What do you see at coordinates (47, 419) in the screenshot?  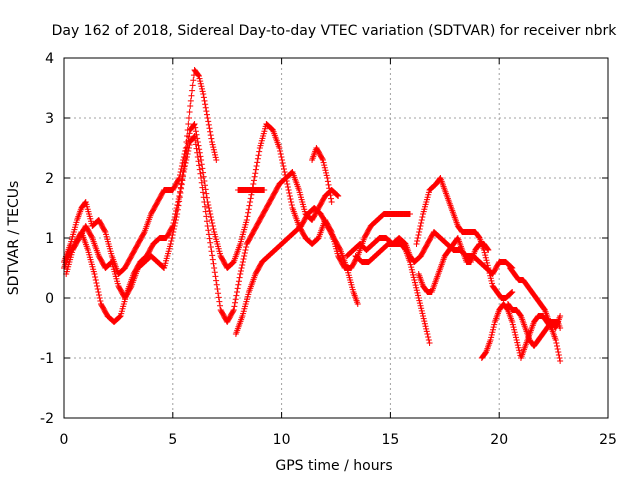 I see `y-tick-label: -2` at bounding box center [47, 419].